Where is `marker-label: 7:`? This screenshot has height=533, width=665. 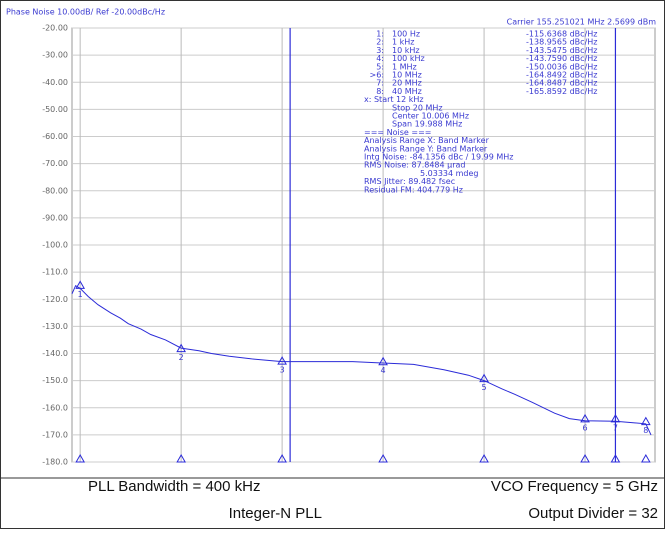
marker-label: 7: is located at coordinates (380, 83).